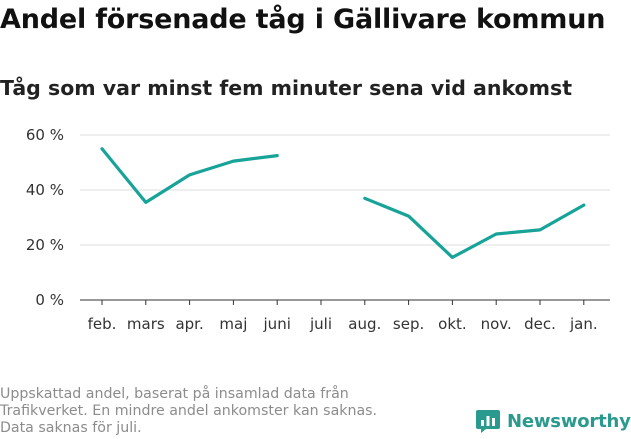  What do you see at coordinates (45, 135) in the screenshot?
I see `y-tick-label: 60 %` at bounding box center [45, 135].